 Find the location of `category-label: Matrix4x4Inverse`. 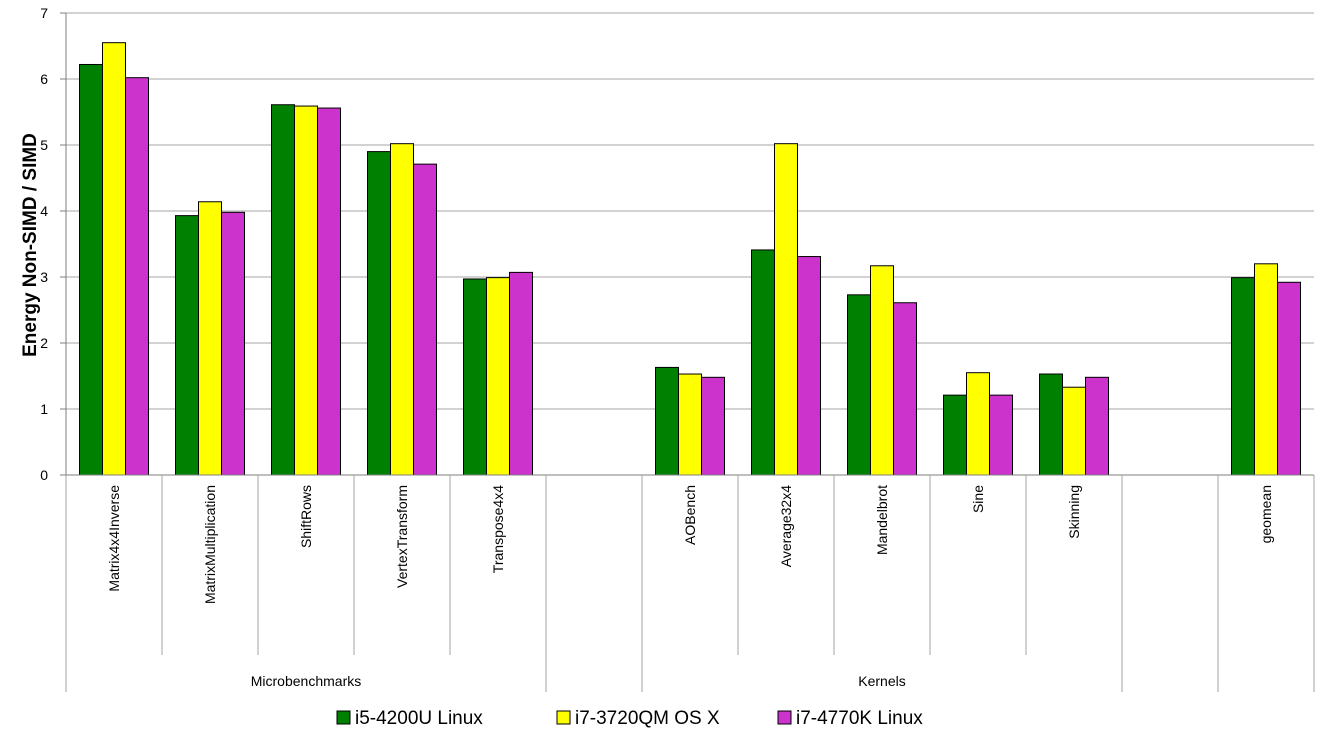

category-label: Matrix4x4Inverse is located at coordinates (114, 538).